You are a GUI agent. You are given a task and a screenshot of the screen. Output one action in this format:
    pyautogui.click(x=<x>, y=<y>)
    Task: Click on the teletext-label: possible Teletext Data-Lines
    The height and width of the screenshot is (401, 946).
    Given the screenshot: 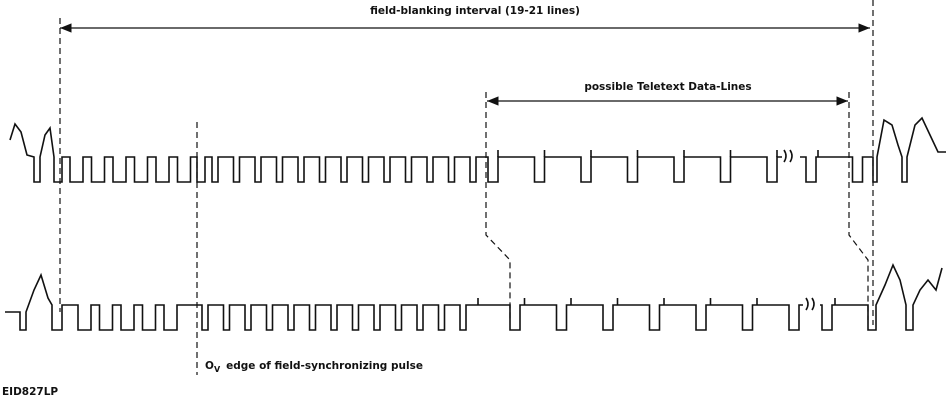 What is the action you would take?
    pyautogui.click(x=667, y=87)
    